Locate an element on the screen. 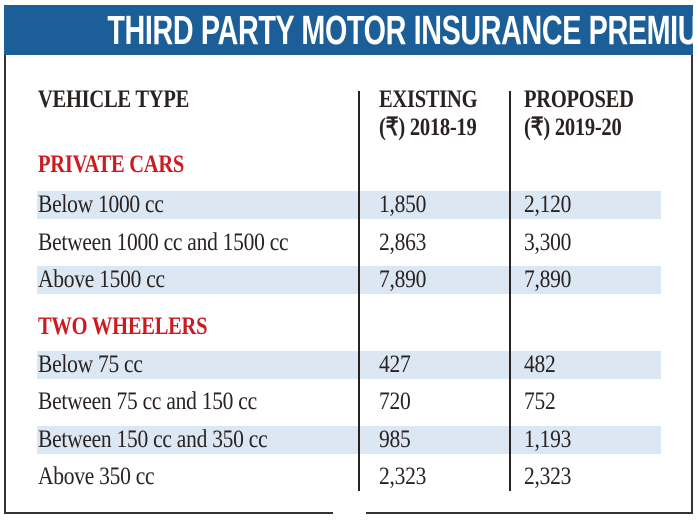 The width and height of the screenshot is (697, 528). vehicle-type-cell: Above 350 cc is located at coordinates (96, 476).